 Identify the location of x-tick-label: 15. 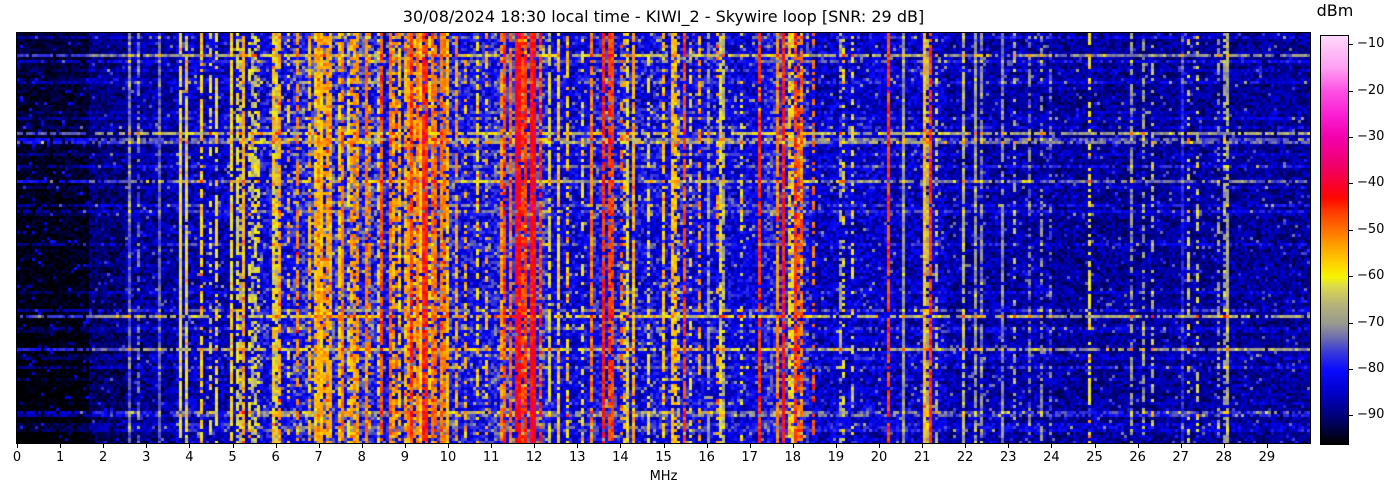
(663, 457).